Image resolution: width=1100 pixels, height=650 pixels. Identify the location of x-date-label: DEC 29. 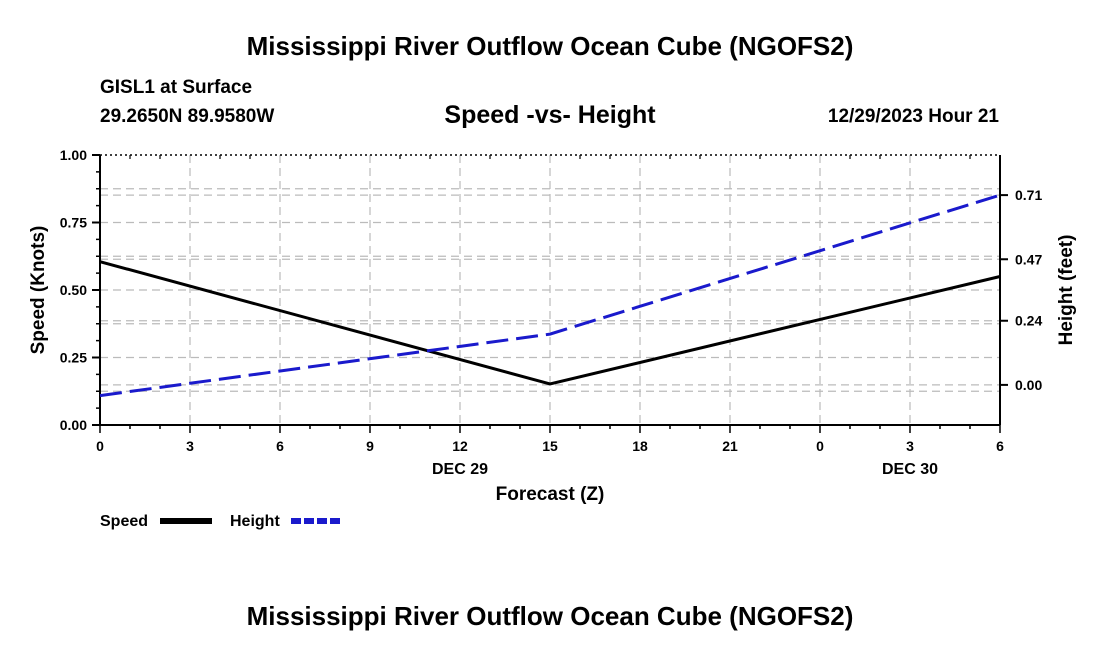
(460, 469).